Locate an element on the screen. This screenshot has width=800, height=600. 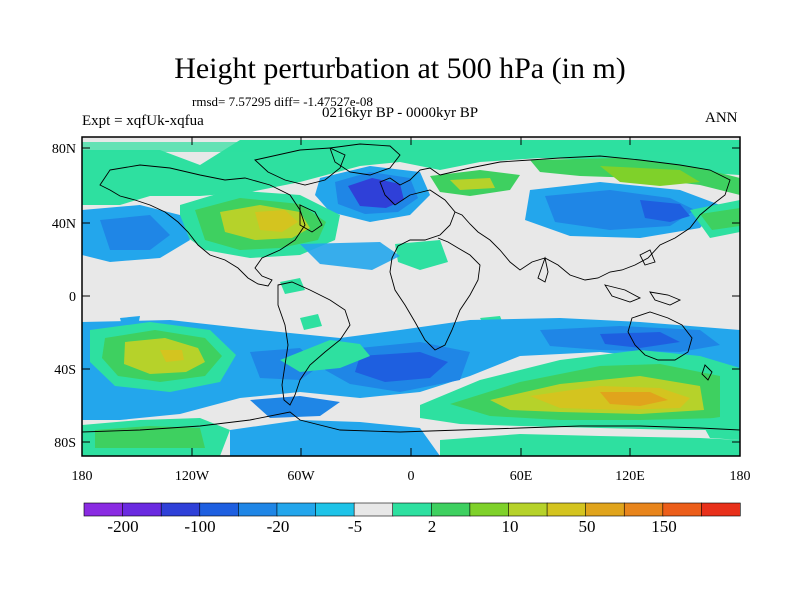
colorbar-label: -100 is located at coordinates (199, 526).